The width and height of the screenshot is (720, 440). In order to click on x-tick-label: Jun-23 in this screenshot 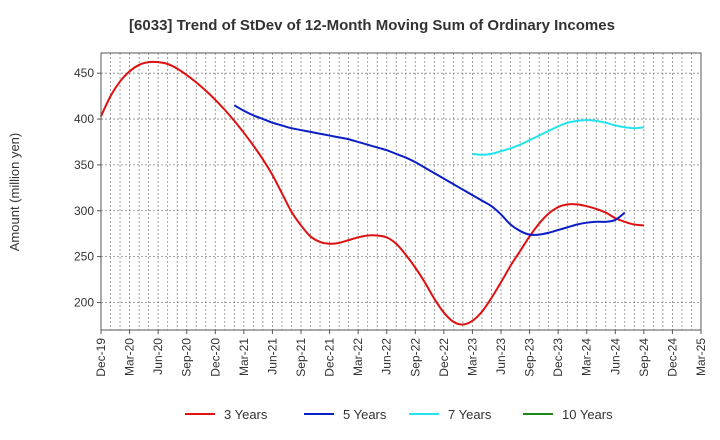, I will do `click(501, 356)`.